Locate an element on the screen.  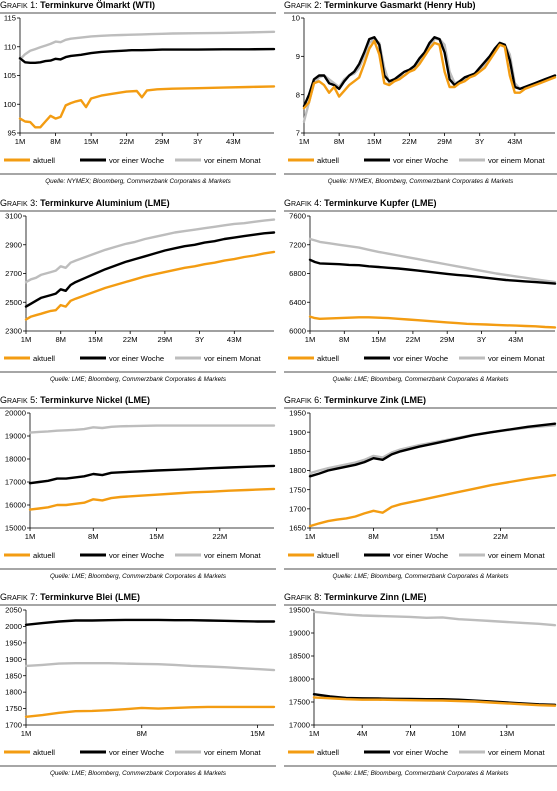
chart-title: GRAFIK 1: Terminkurve Ölmarkt (WTI) is located at coordinates (77, 5).